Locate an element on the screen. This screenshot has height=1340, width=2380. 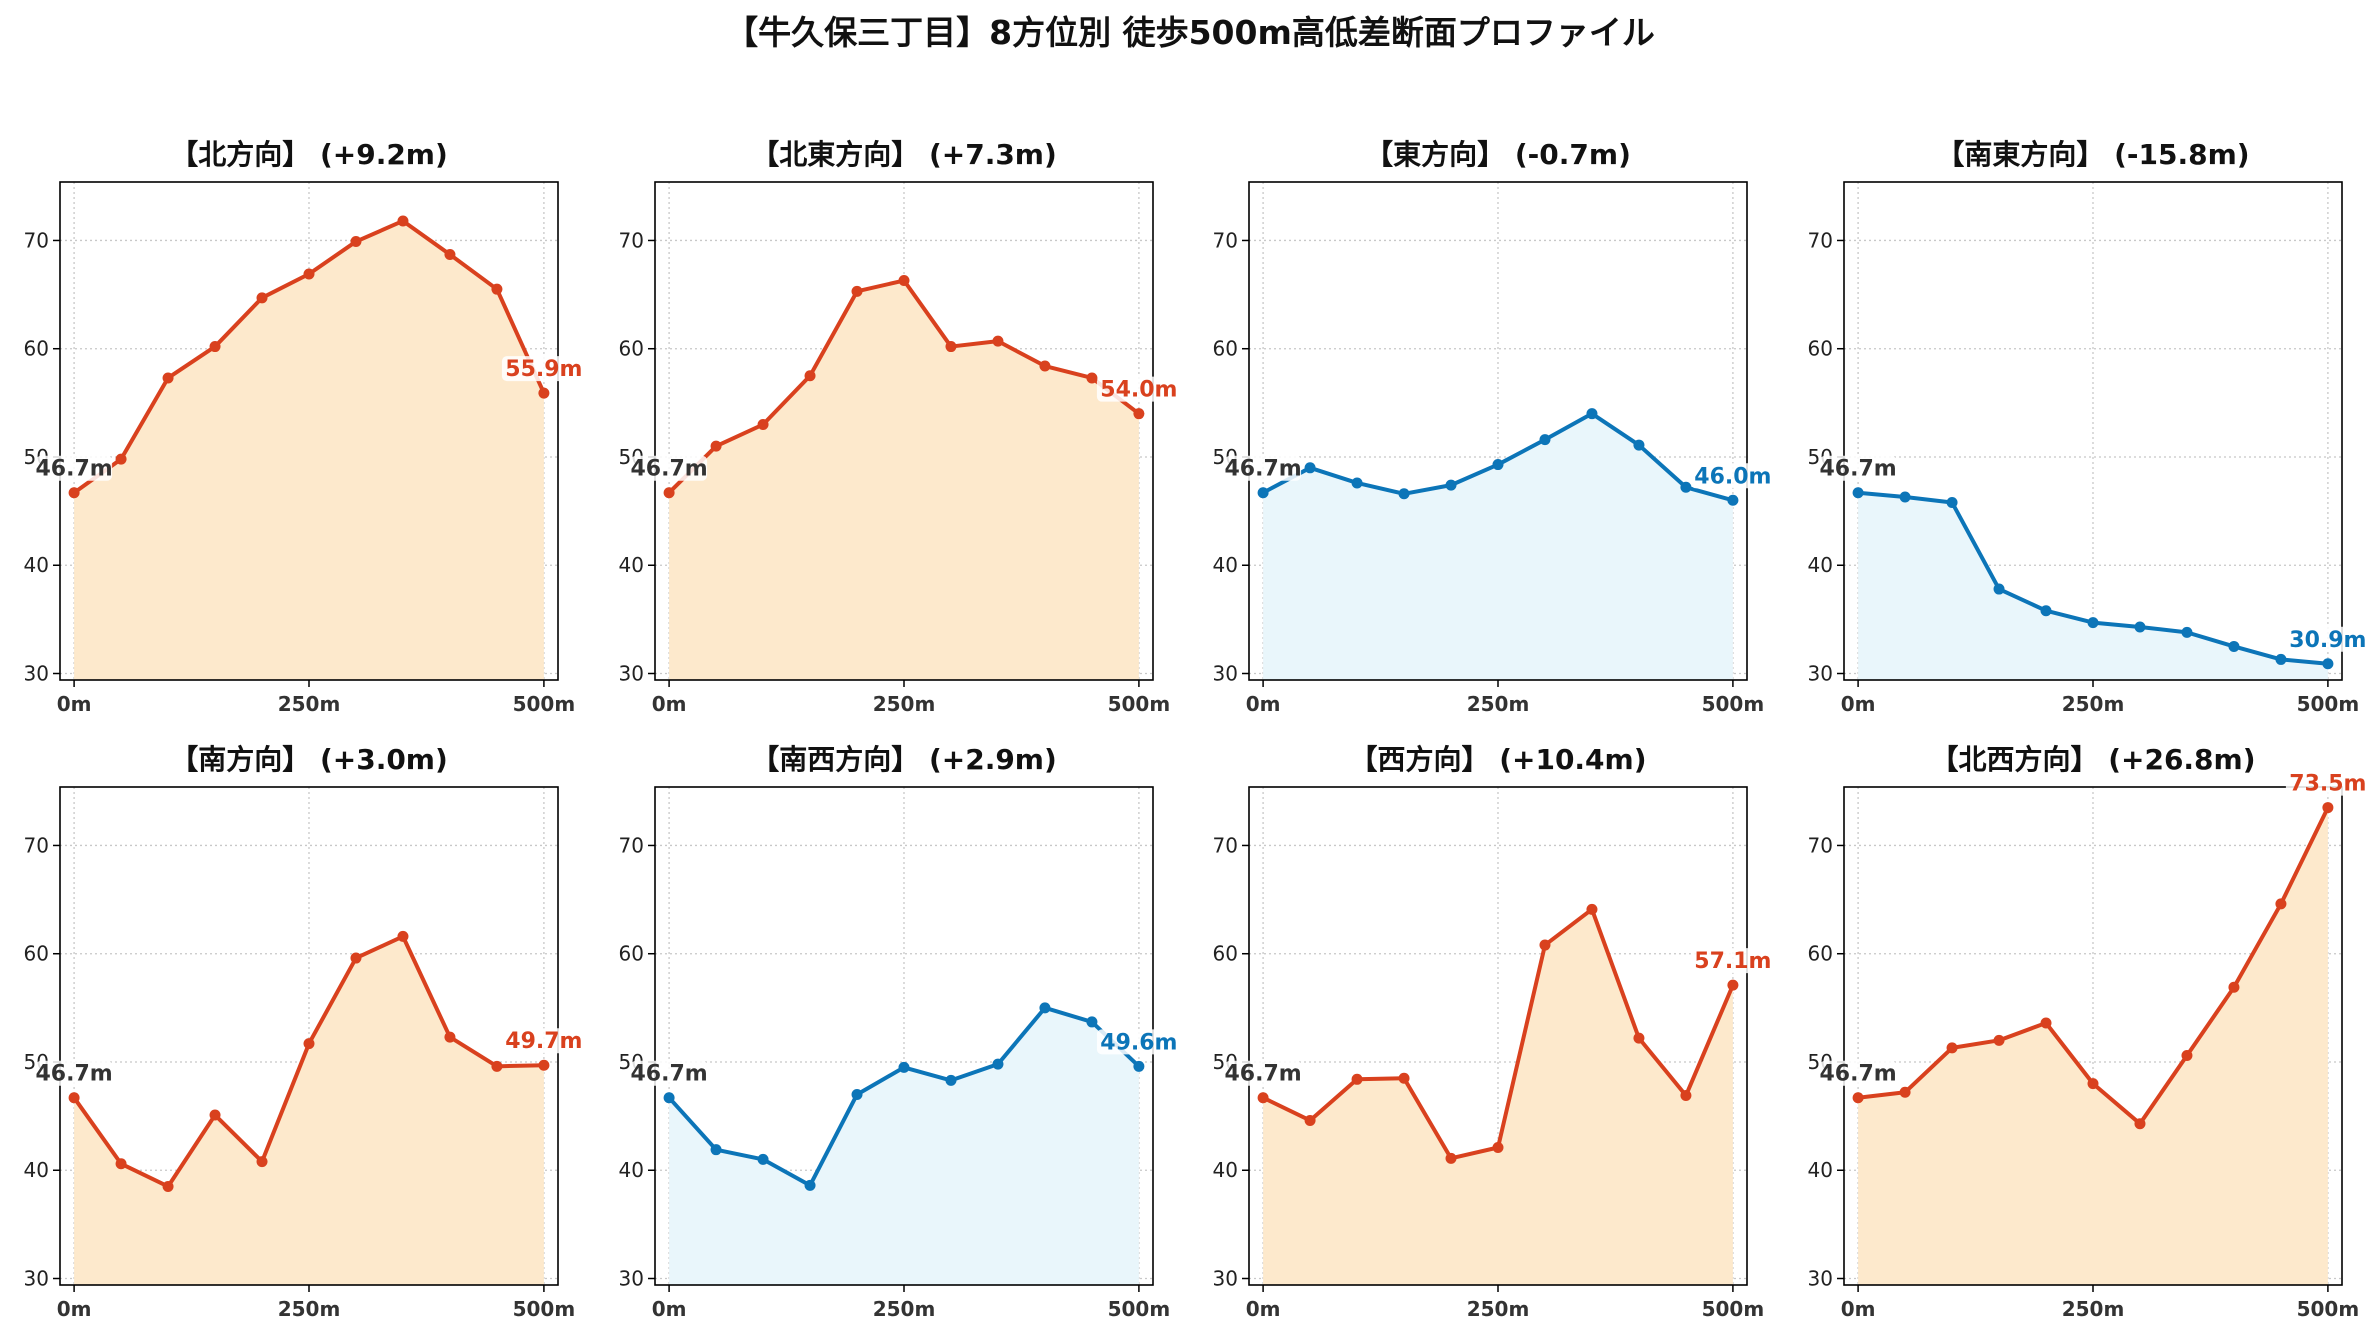
end-elevation-label: 55.9m is located at coordinates (543, 369).